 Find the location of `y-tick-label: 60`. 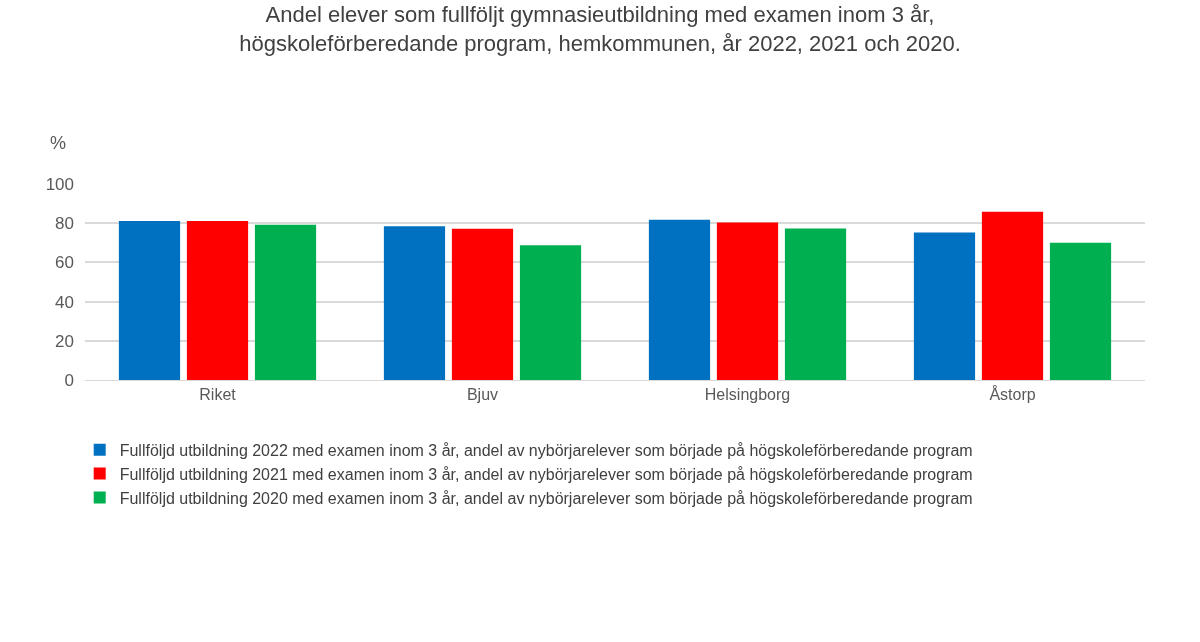

y-tick-label: 60 is located at coordinates (64, 263).